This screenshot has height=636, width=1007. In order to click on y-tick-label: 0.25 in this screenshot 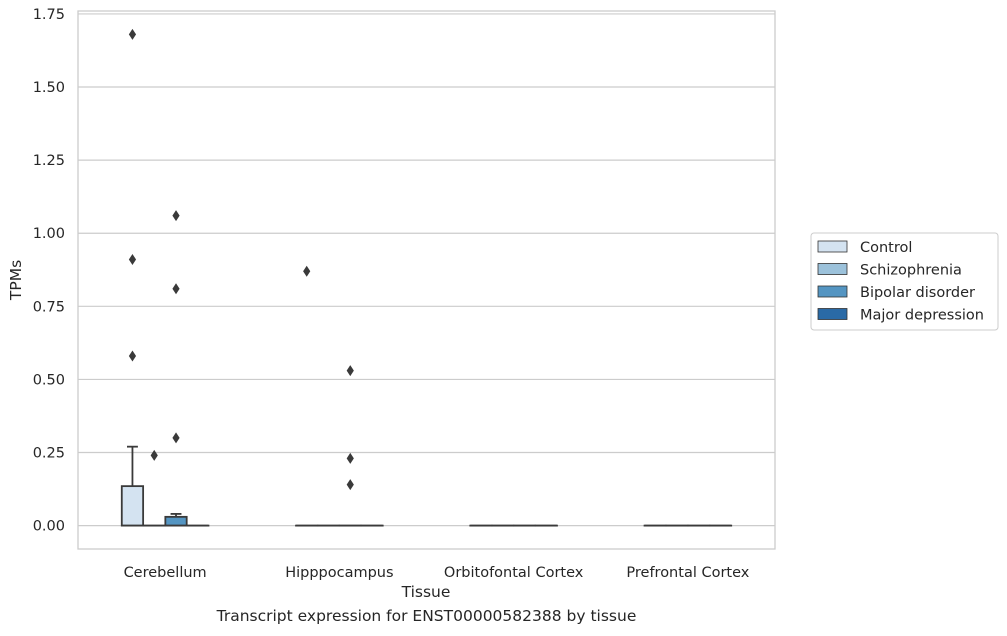, I will do `click(49, 454)`.